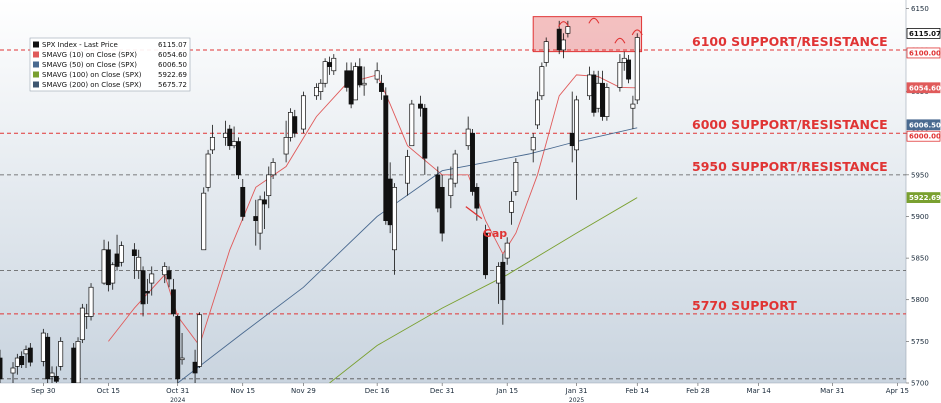 Image resolution: width=941 pixels, height=403 pixels. What do you see at coordinates (506, 391) in the screenshot?
I see `x-tick-label: Jan 15` at bounding box center [506, 391].